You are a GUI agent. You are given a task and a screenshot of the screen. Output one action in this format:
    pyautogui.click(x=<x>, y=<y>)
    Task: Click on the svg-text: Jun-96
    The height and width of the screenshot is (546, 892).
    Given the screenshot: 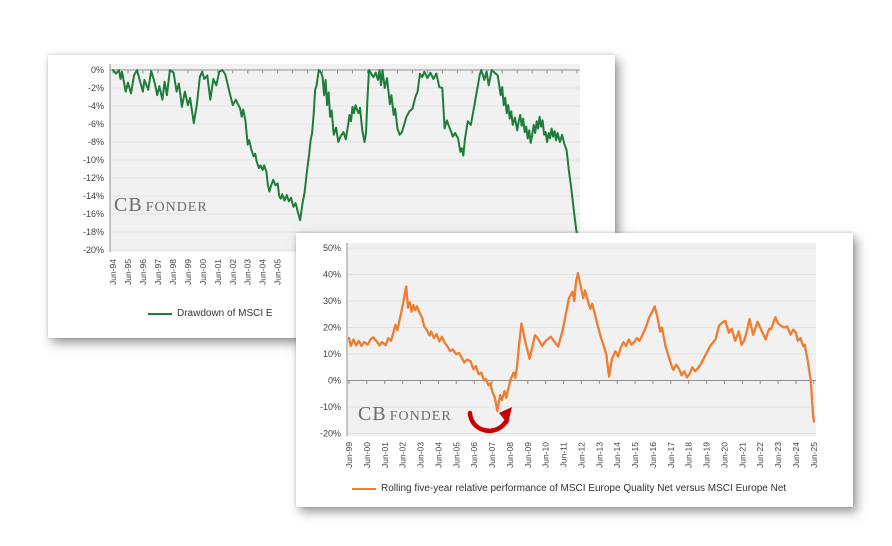 What is the action you would take?
    pyautogui.click(x=143, y=272)
    